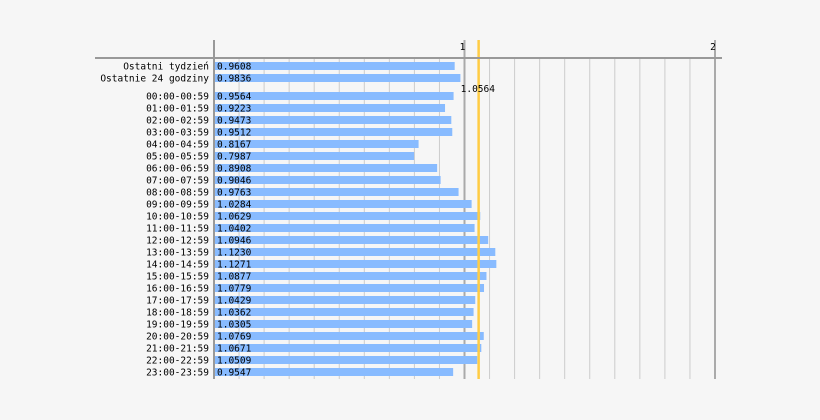 The width and height of the screenshot is (820, 420). I want to click on category-label: 16:00-16:59, so click(177, 289).